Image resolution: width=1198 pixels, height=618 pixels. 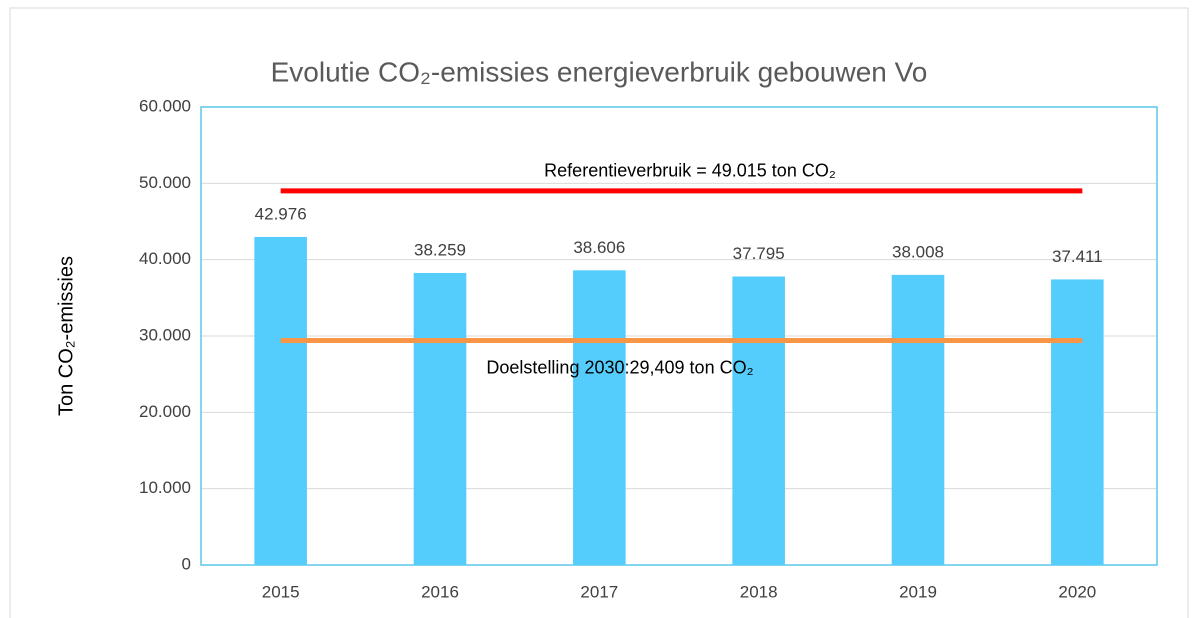 I want to click on value-label: 38.008, so click(x=918, y=251).